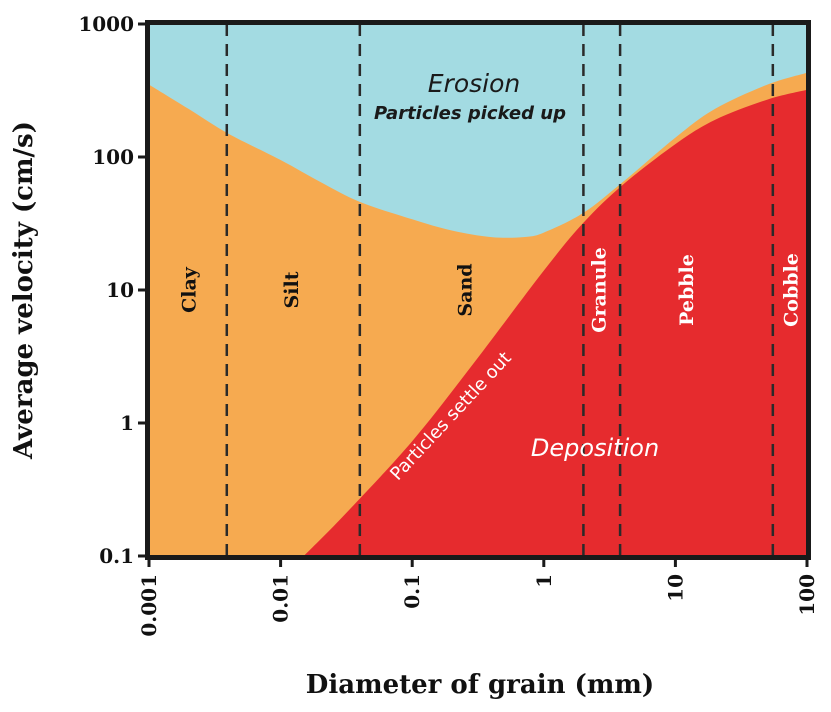  I want to click on x-tick-label: 100, so click(807, 595).